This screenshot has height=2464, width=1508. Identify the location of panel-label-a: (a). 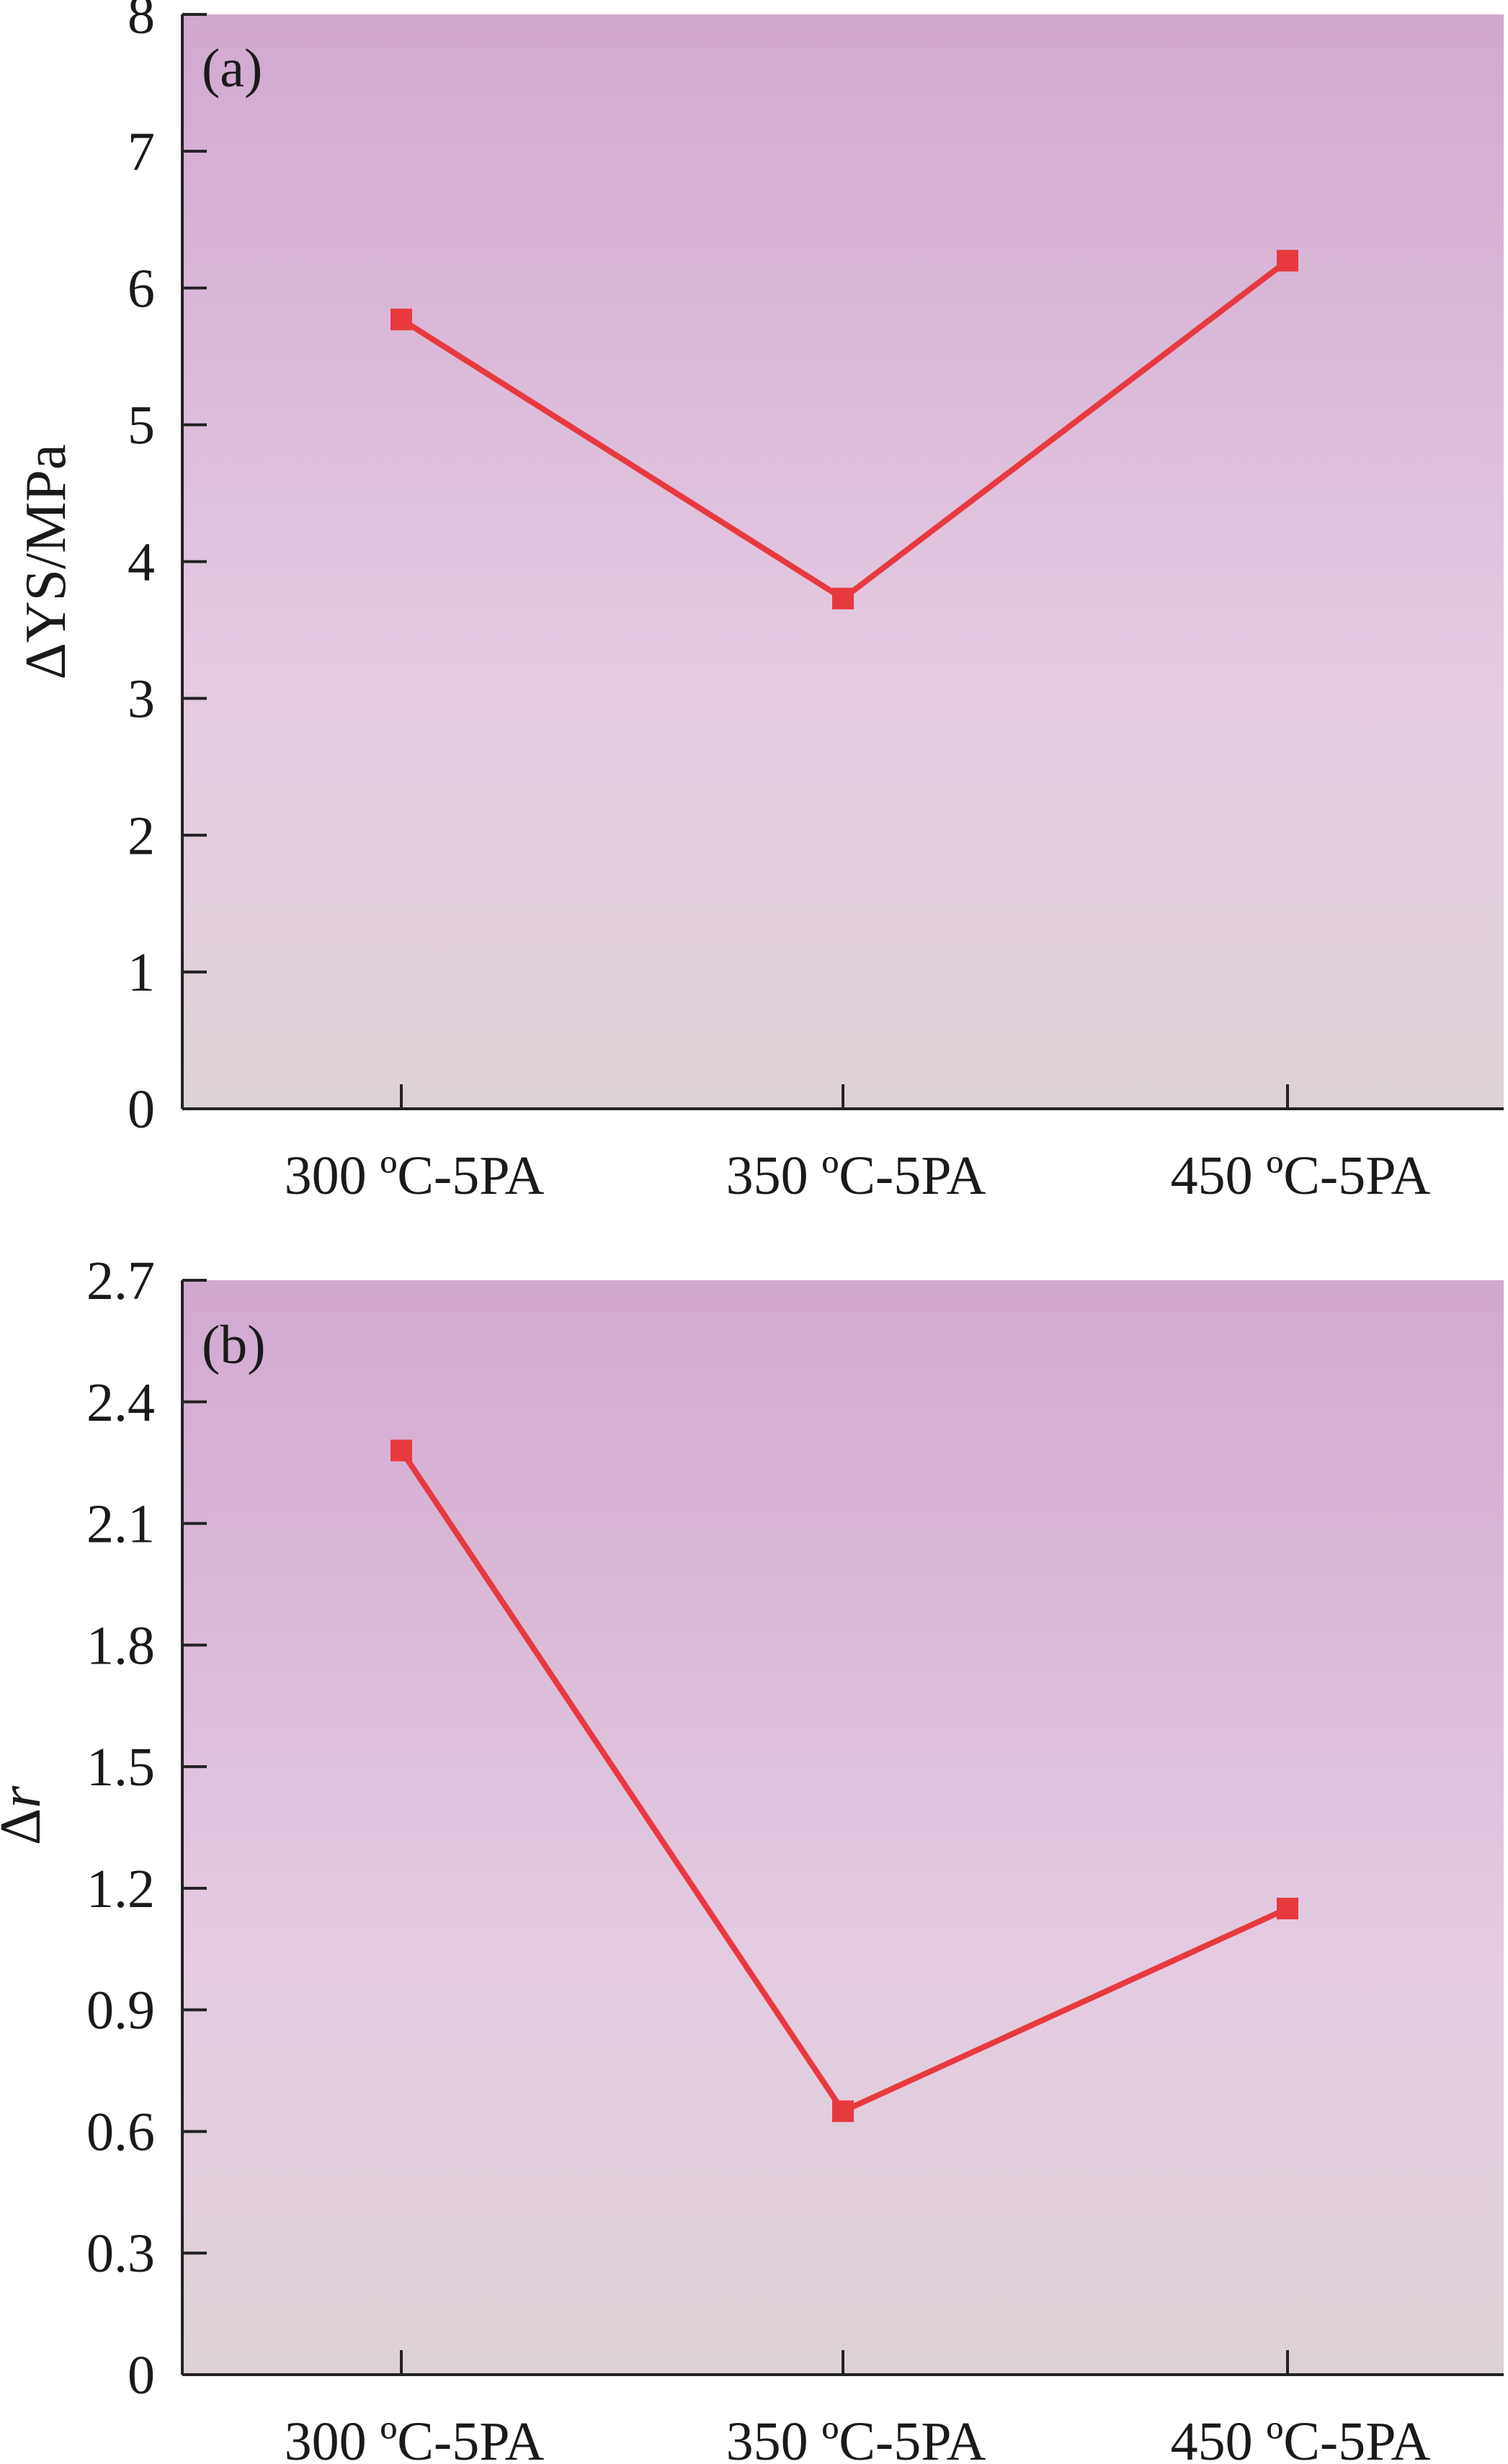
(232, 68).